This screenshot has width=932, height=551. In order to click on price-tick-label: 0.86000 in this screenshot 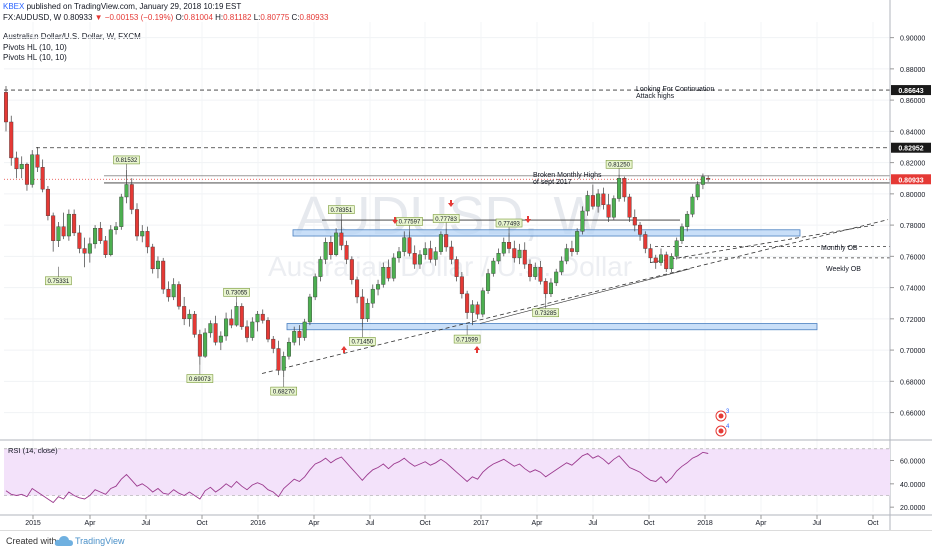, I will do `click(912, 101)`.